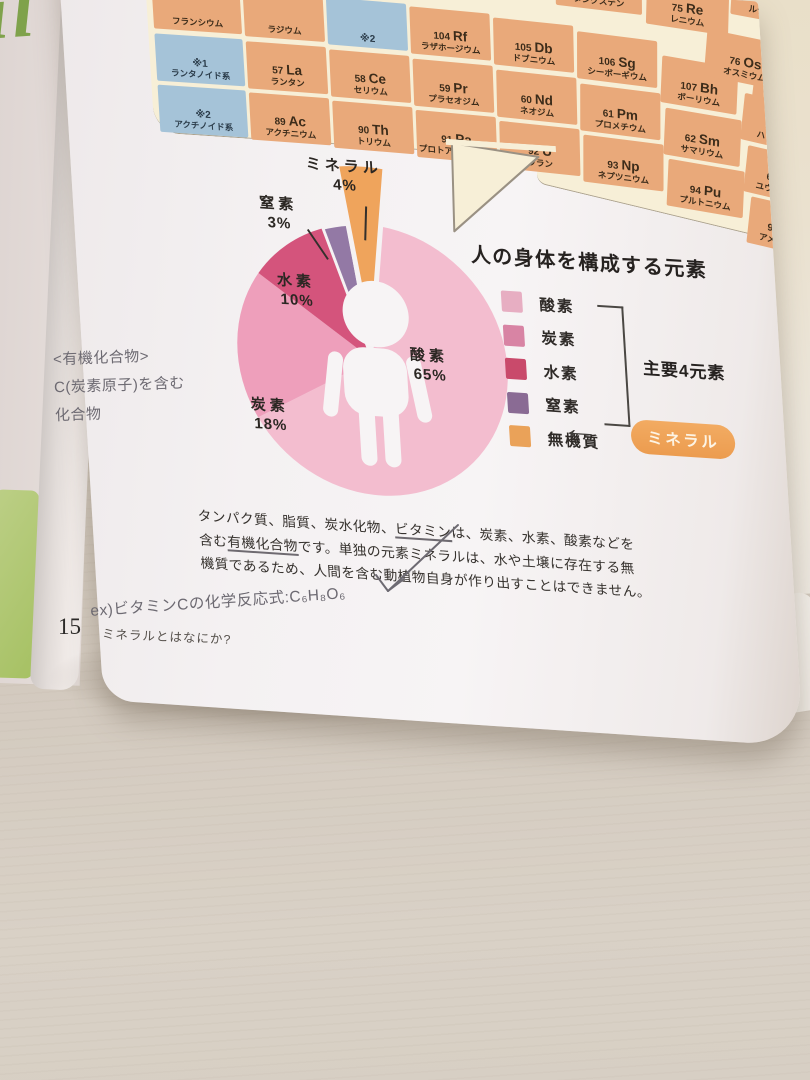 The image size is (810, 1080). What do you see at coordinates (20, 28) in the screenshot?
I see `background-book-title-fragment: il` at bounding box center [20, 28].